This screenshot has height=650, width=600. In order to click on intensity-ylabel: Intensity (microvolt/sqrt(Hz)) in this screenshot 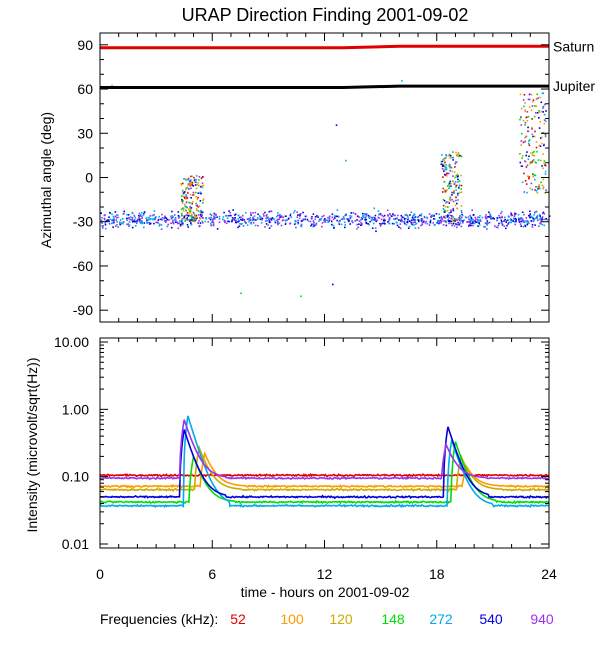, I will do `click(32, 444)`.